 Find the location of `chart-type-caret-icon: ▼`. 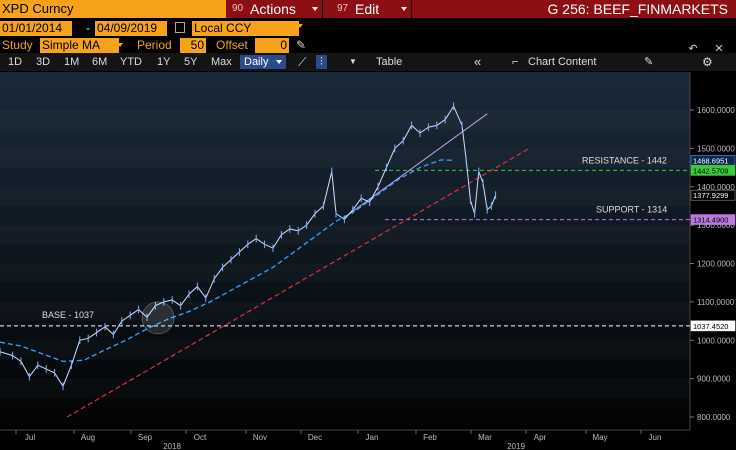

chart-type-caret-icon: ▼ is located at coordinates (353, 61).